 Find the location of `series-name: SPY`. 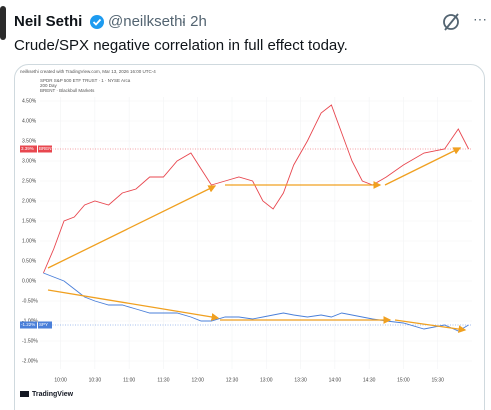

series-name: SPY is located at coordinates (43, 324).